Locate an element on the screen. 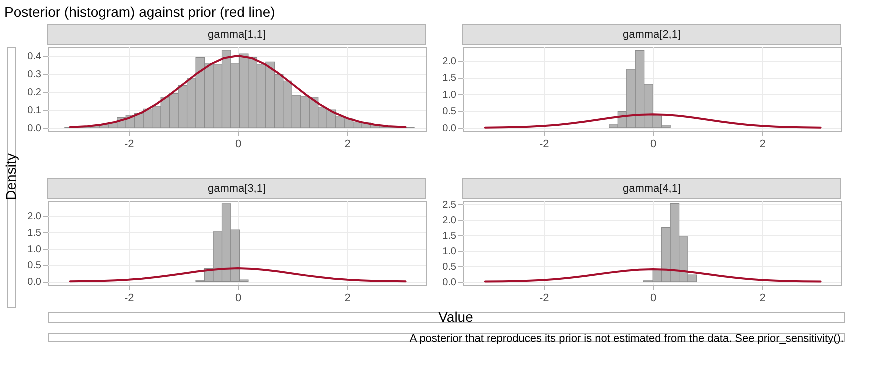  chart-title: gamma[2,1] is located at coordinates (652, 35).